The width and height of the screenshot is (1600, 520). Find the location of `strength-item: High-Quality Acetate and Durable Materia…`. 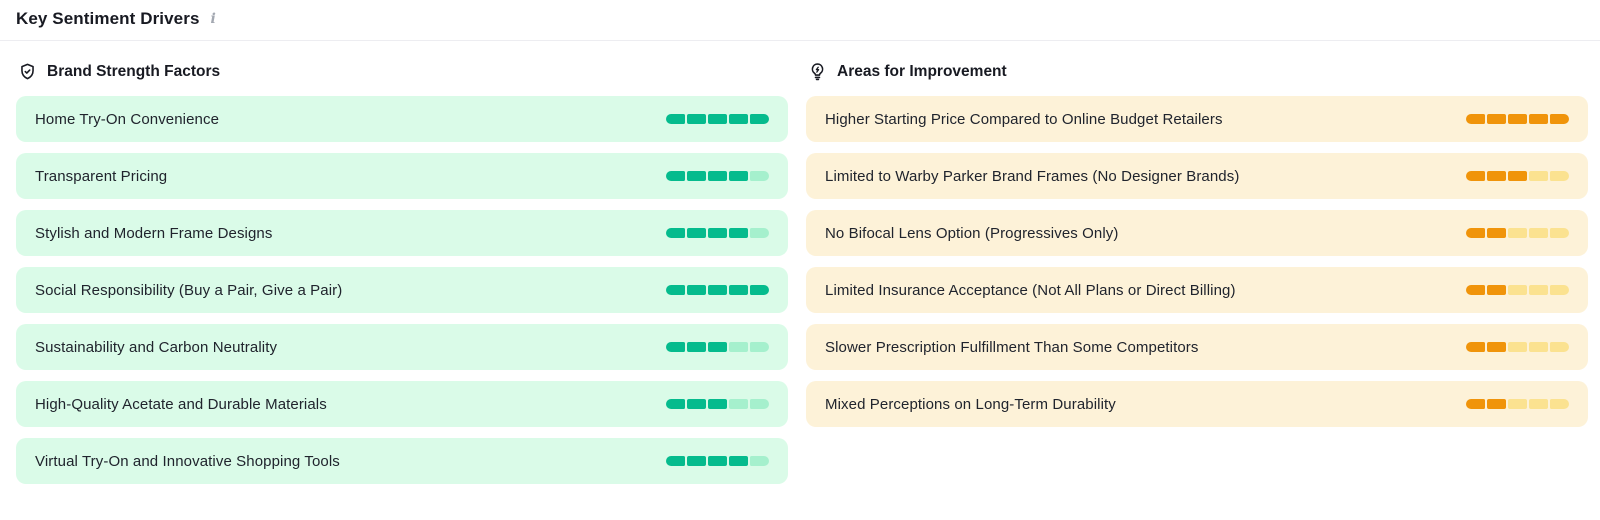

strength-item: High-Quality Acetate and Durable Materia… is located at coordinates (402, 404).